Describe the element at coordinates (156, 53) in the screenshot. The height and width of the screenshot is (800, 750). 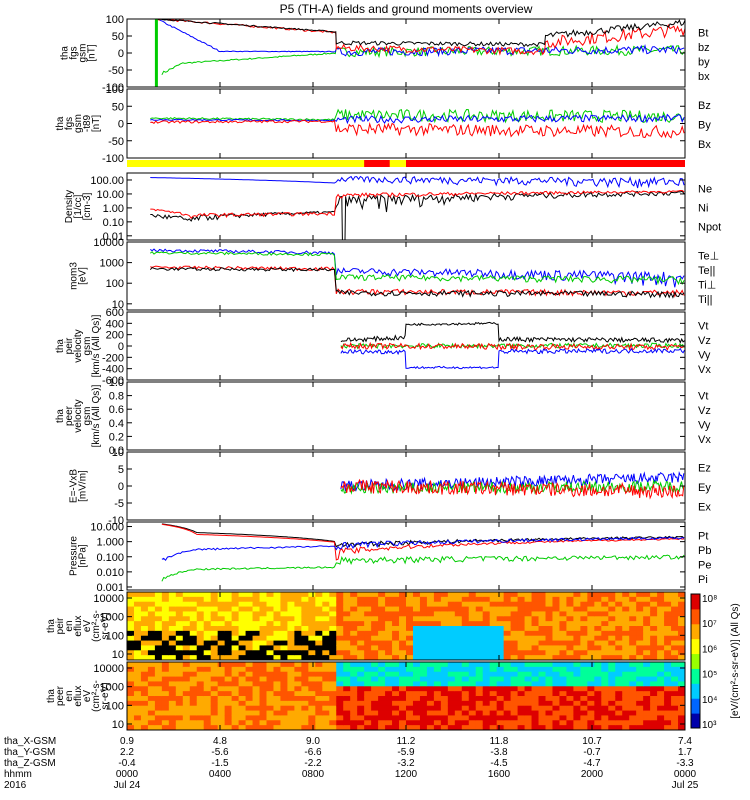
I see `spike` at that location.